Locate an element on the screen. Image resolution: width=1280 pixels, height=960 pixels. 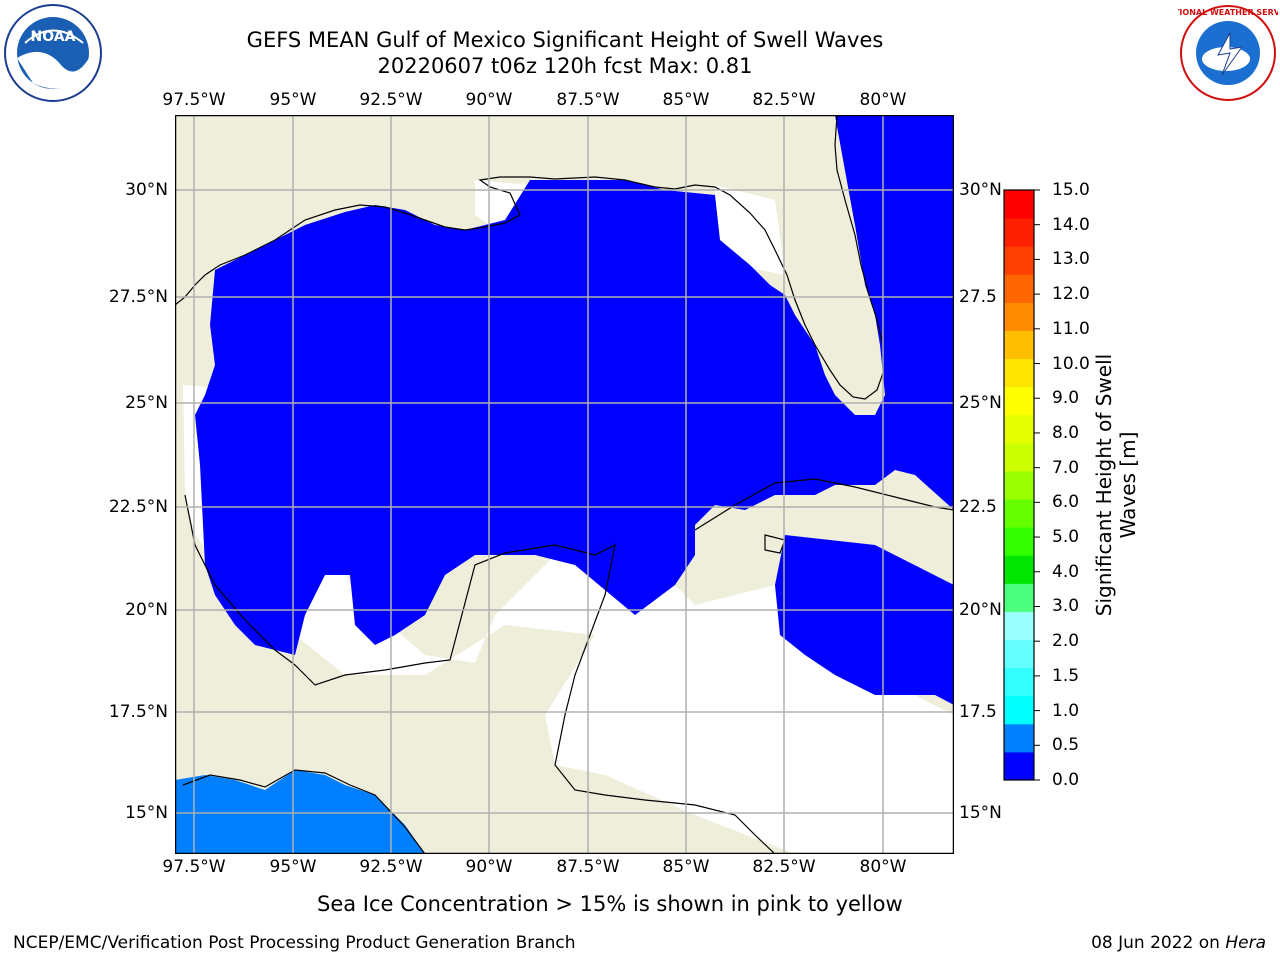
colorbar-tick-label: 15.0 is located at coordinates (1071, 190).